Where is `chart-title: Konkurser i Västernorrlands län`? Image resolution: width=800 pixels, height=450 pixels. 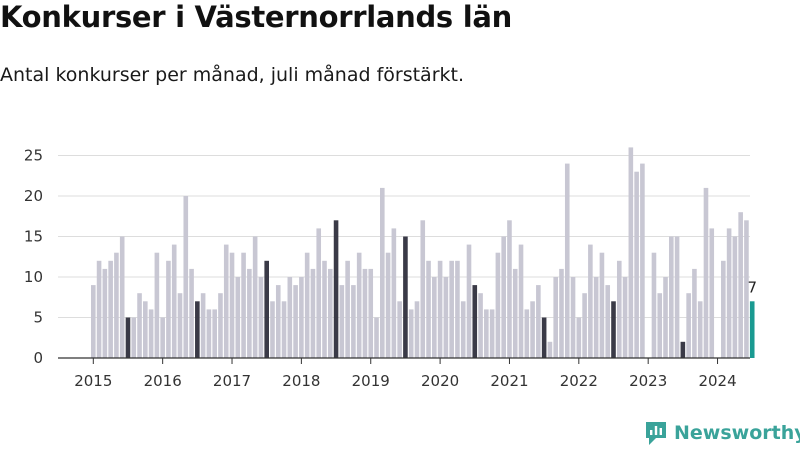 chart-title: Konkurser i Västernorrlands län is located at coordinates (256, 17).